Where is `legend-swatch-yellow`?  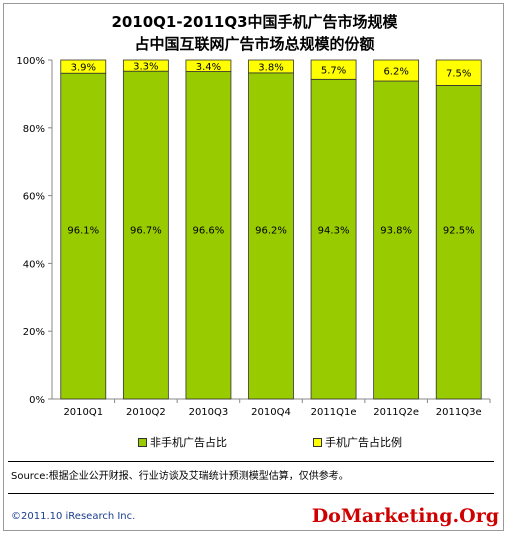
legend-swatch-yellow is located at coordinates (317, 442).